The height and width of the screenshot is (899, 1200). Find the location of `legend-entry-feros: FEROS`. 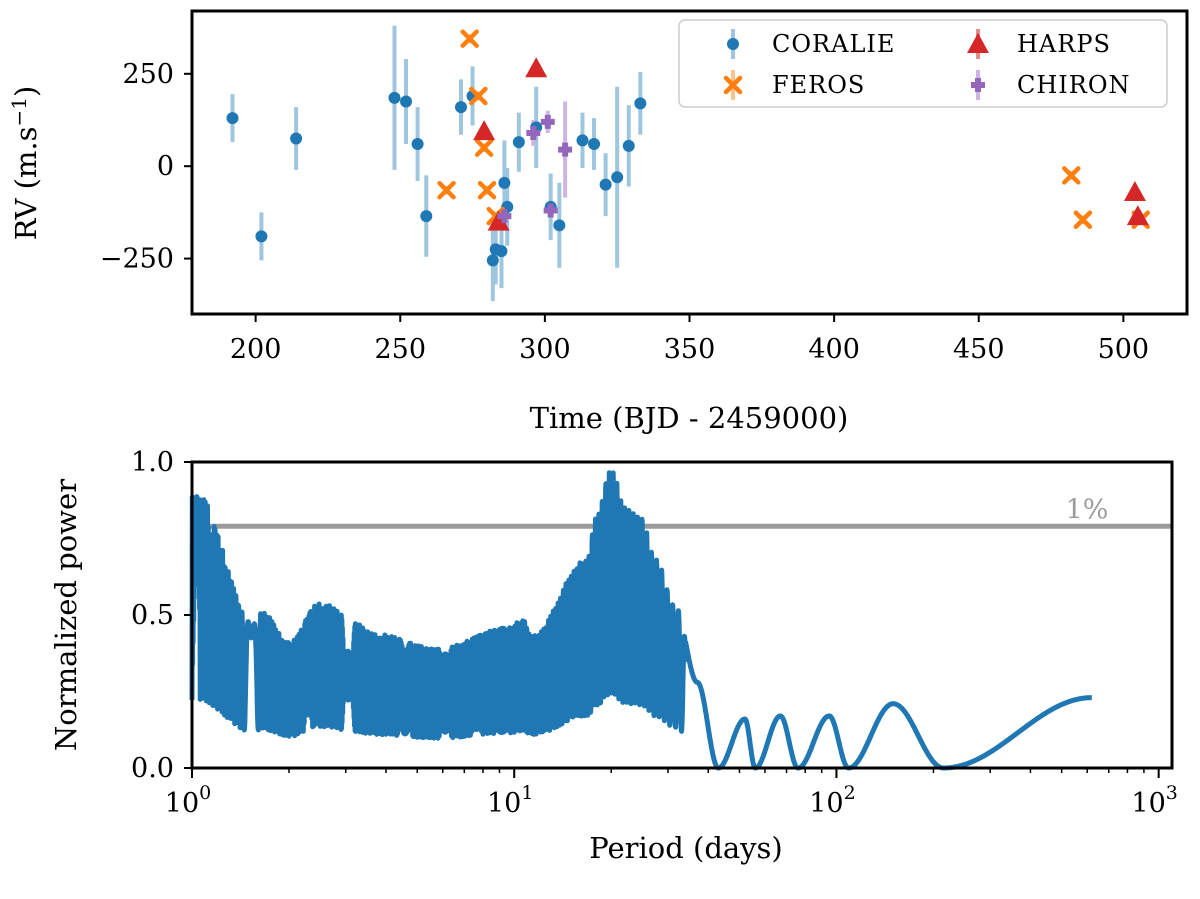

legend-entry-feros: FEROS is located at coordinates (794, 85).